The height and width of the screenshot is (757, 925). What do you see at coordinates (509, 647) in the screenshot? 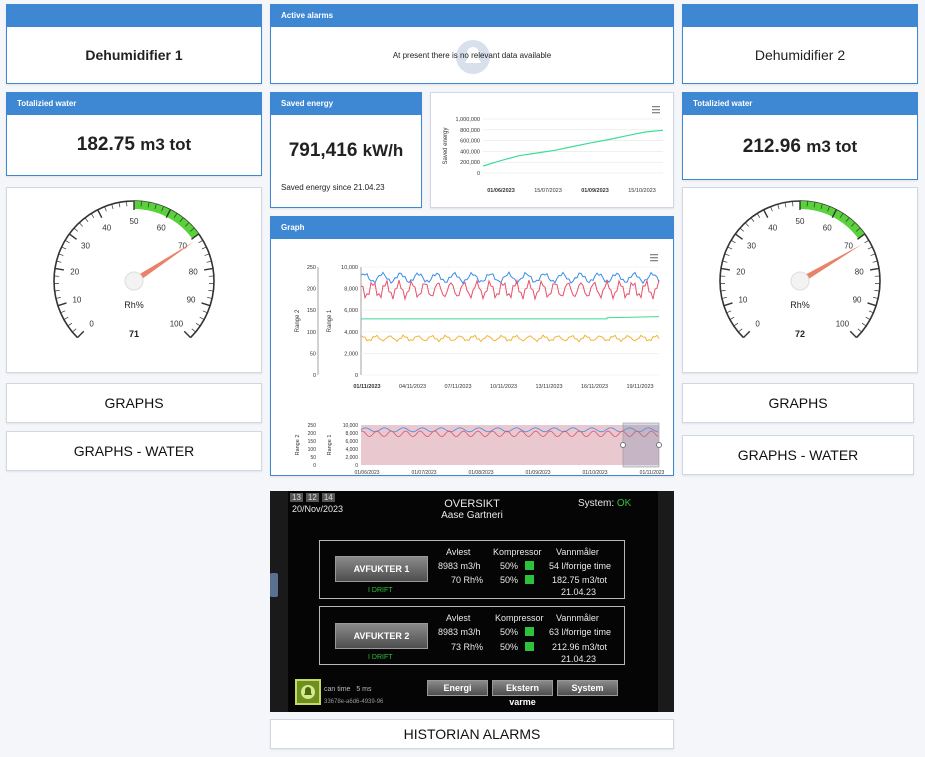
I see `unit-2-kompressor-2: 50%` at bounding box center [509, 647].